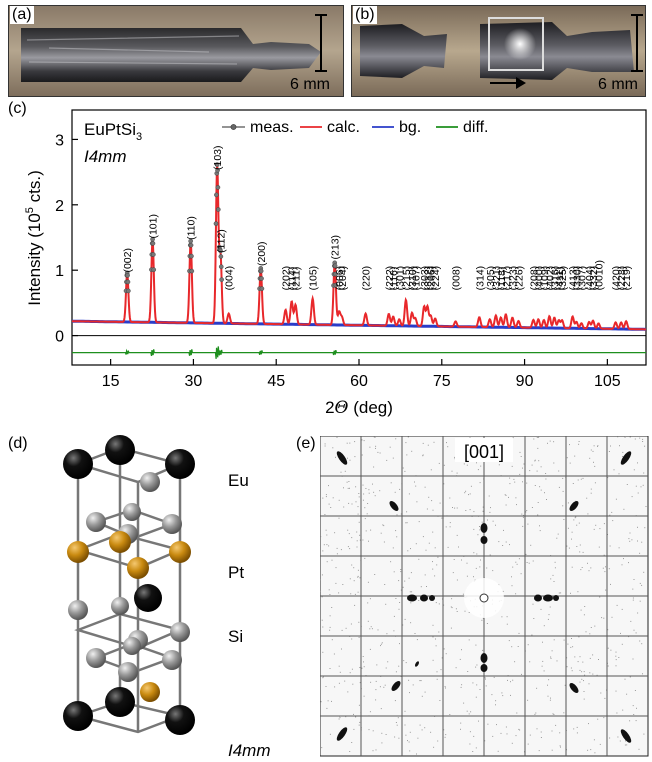  Describe the element at coordinates (276, 381) in the screenshot. I see `x-tick-label-45: 45` at that location.